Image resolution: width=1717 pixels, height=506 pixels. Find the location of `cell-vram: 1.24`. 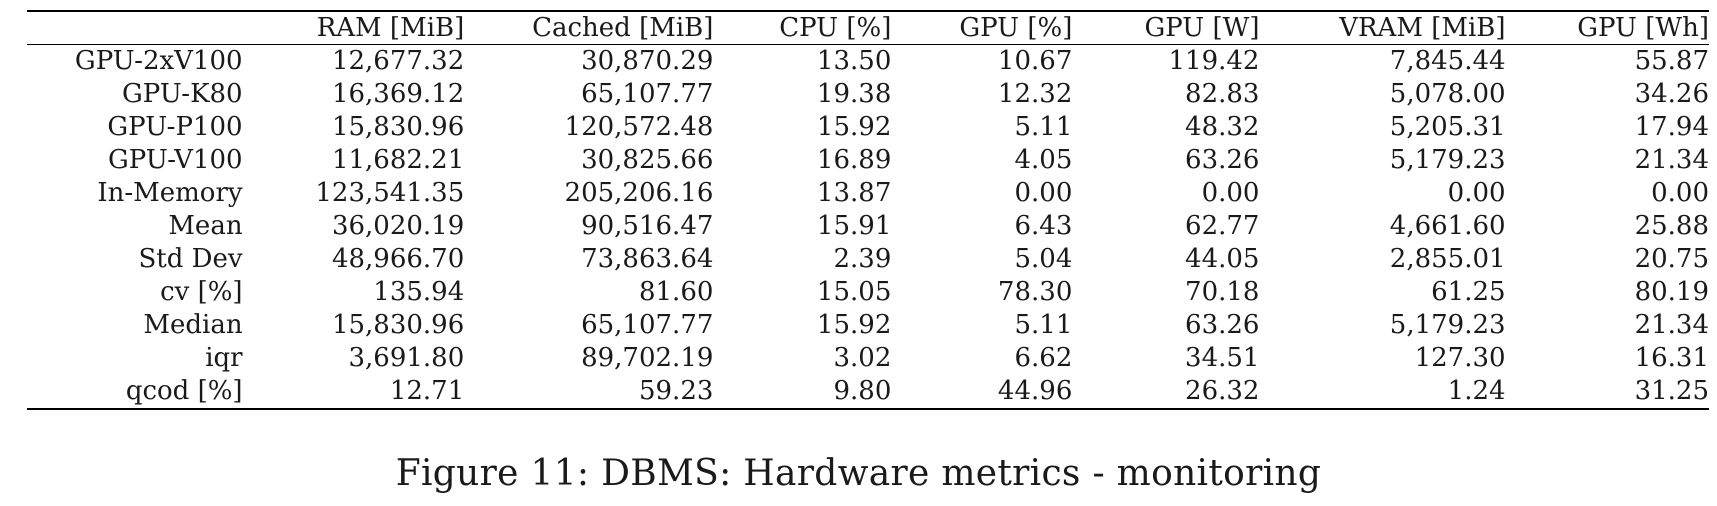

cell-vram: 1.24 is located at coordinates (1476, 391).